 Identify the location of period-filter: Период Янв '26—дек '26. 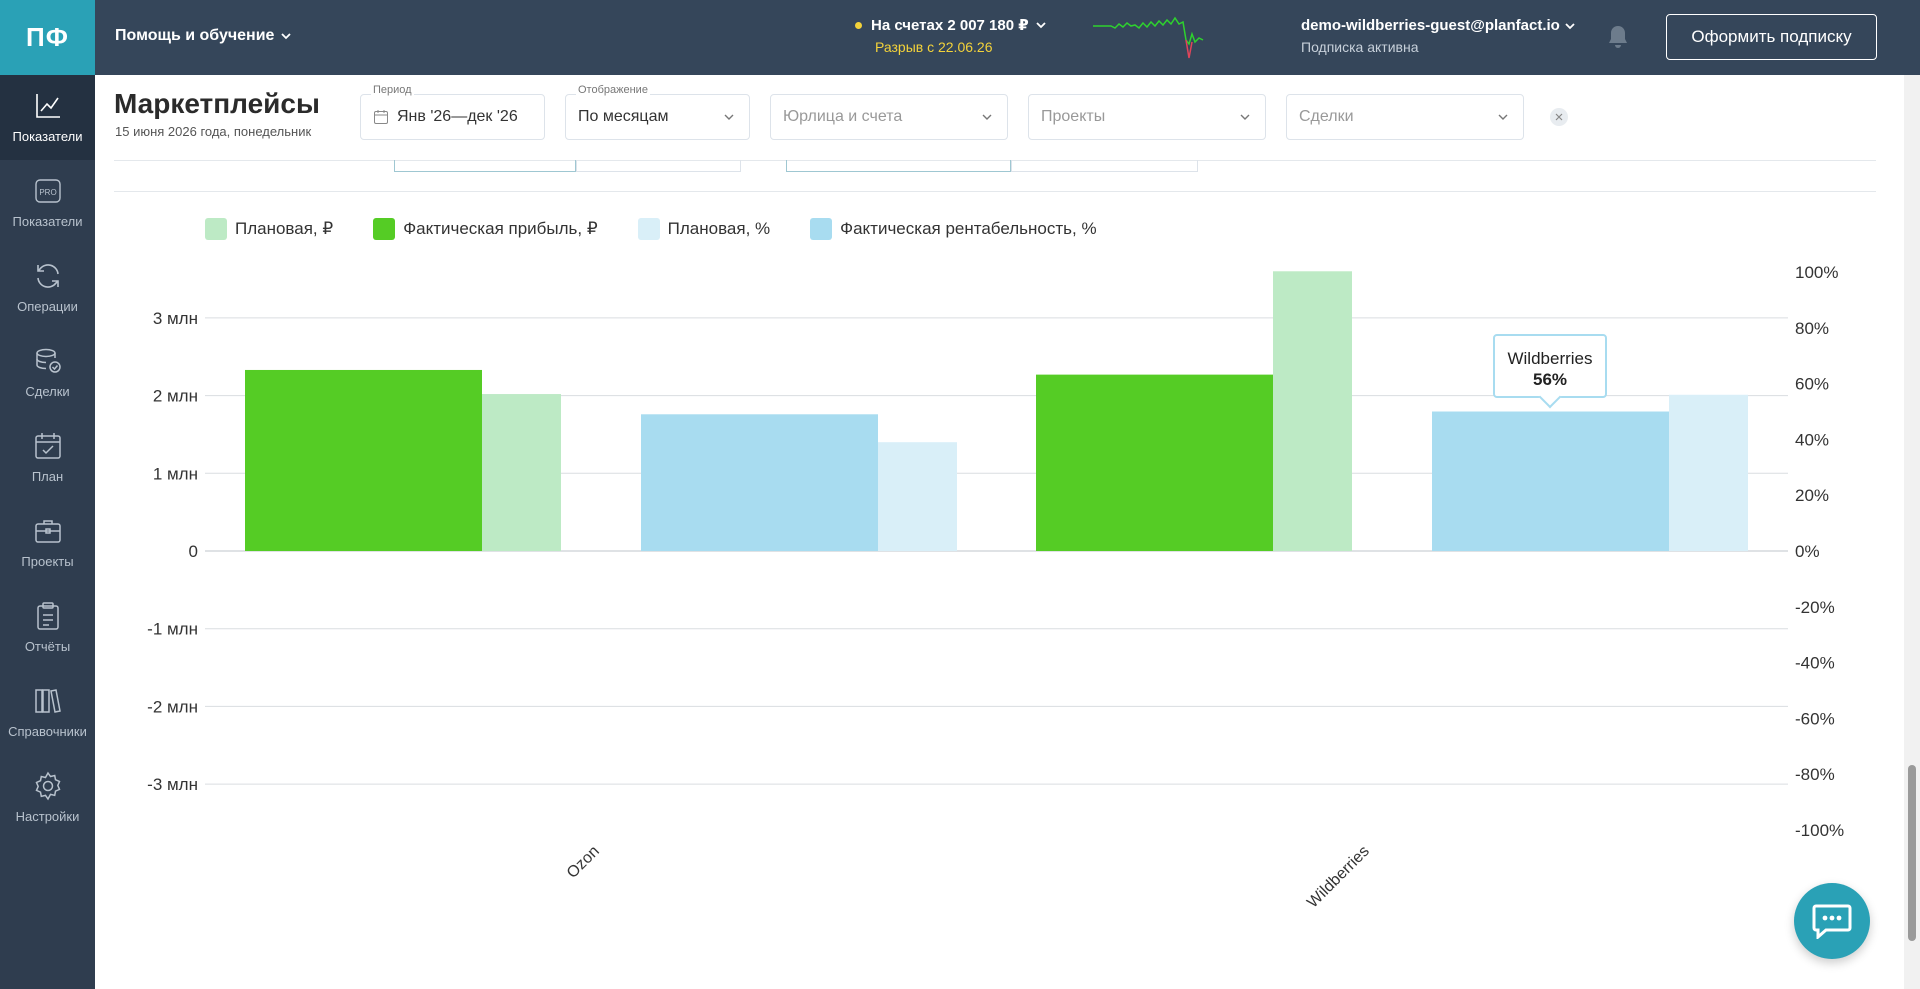
(452, 112).